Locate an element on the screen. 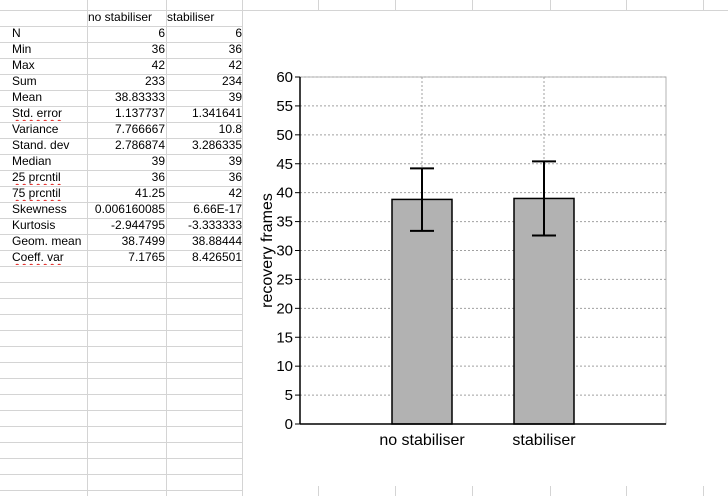  row-label: Kurtosis is located at coordinates (49, 225).